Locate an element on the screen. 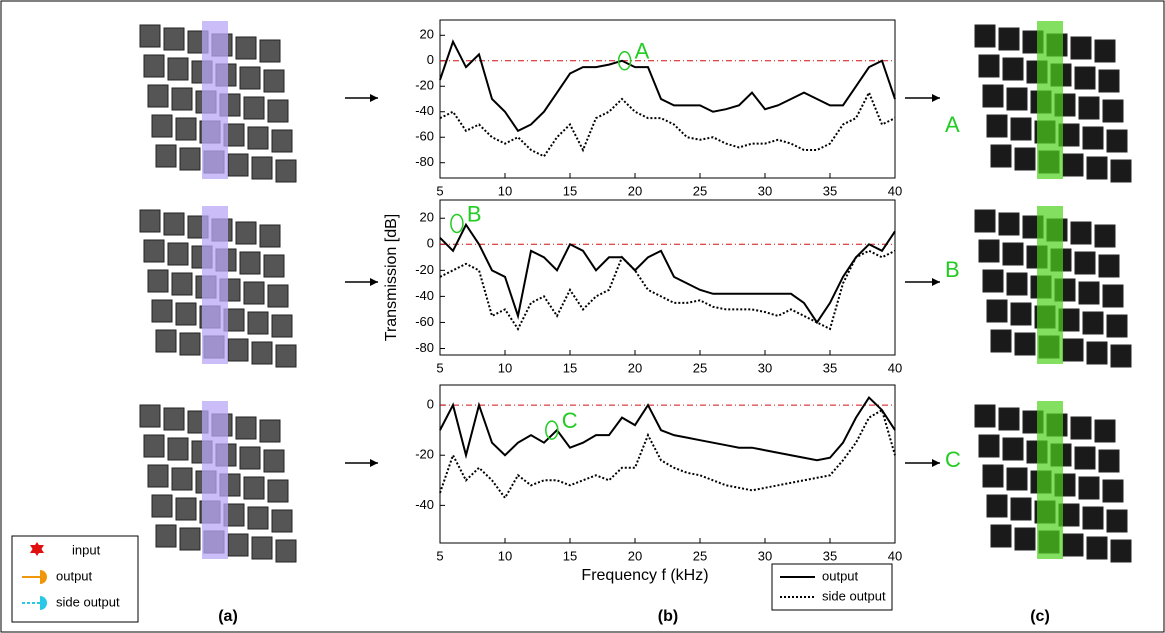 This screenshot has width=1165, height=633. annotation-label: C is located at coordinates (570, 420).